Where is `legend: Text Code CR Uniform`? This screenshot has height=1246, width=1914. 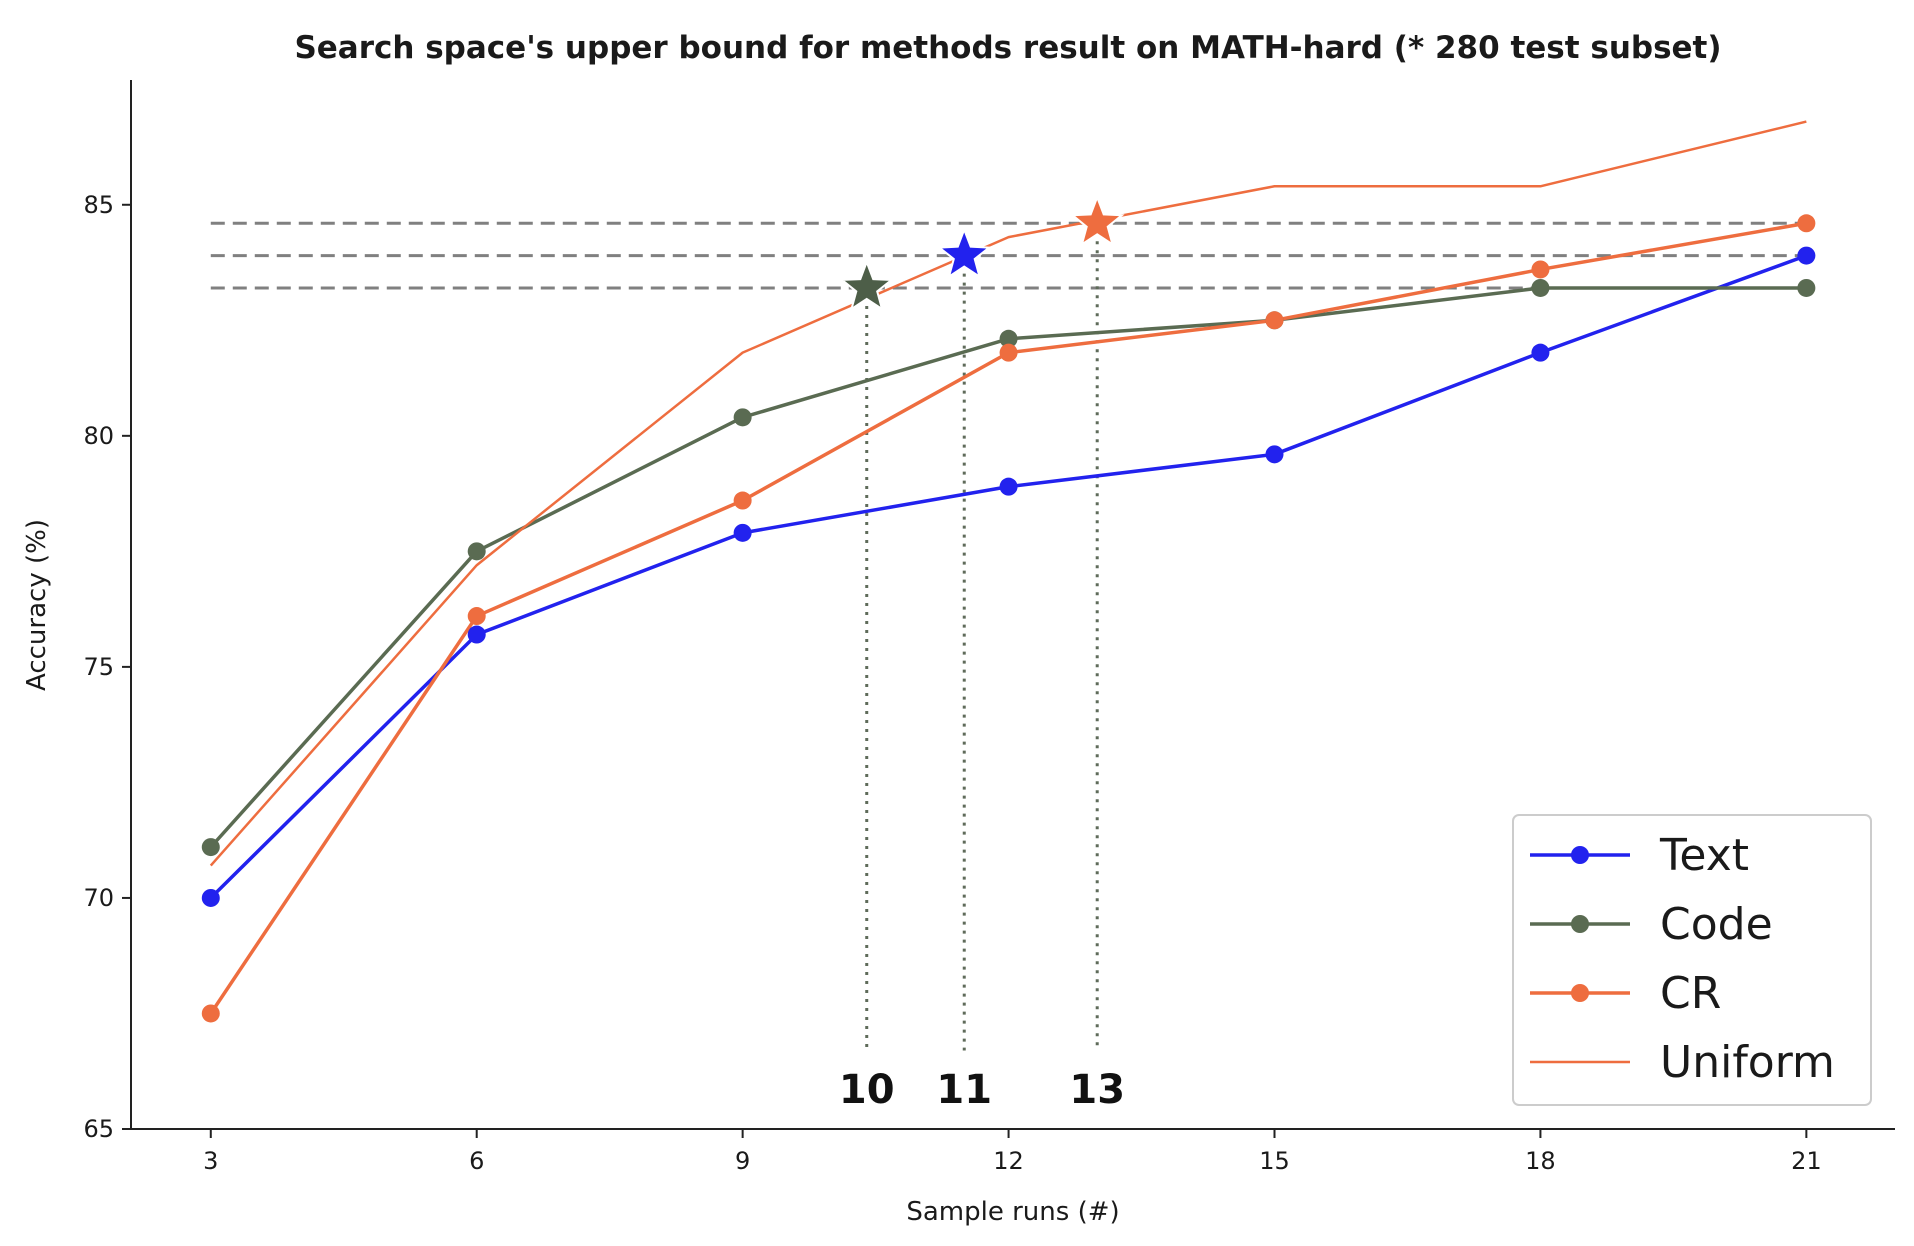
legend: Text Code CR Uniform is located at coordinates (1692, 960).